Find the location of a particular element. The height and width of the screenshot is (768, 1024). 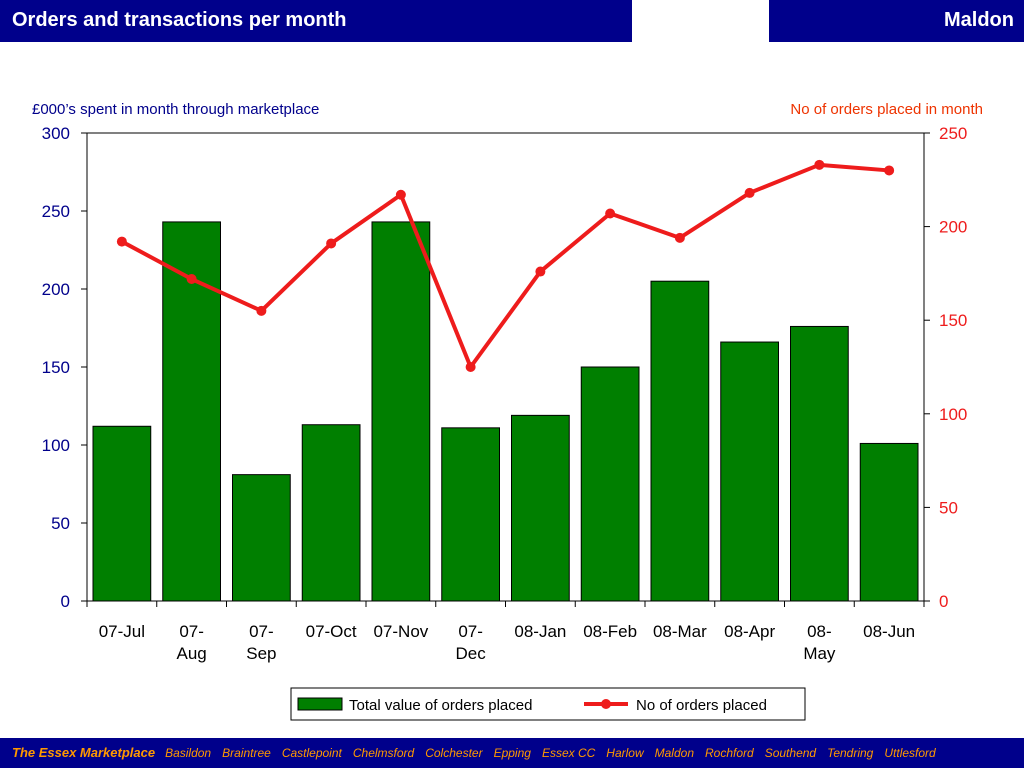

footer-town-link: Uttlesford is located at coordinates (910, 753).